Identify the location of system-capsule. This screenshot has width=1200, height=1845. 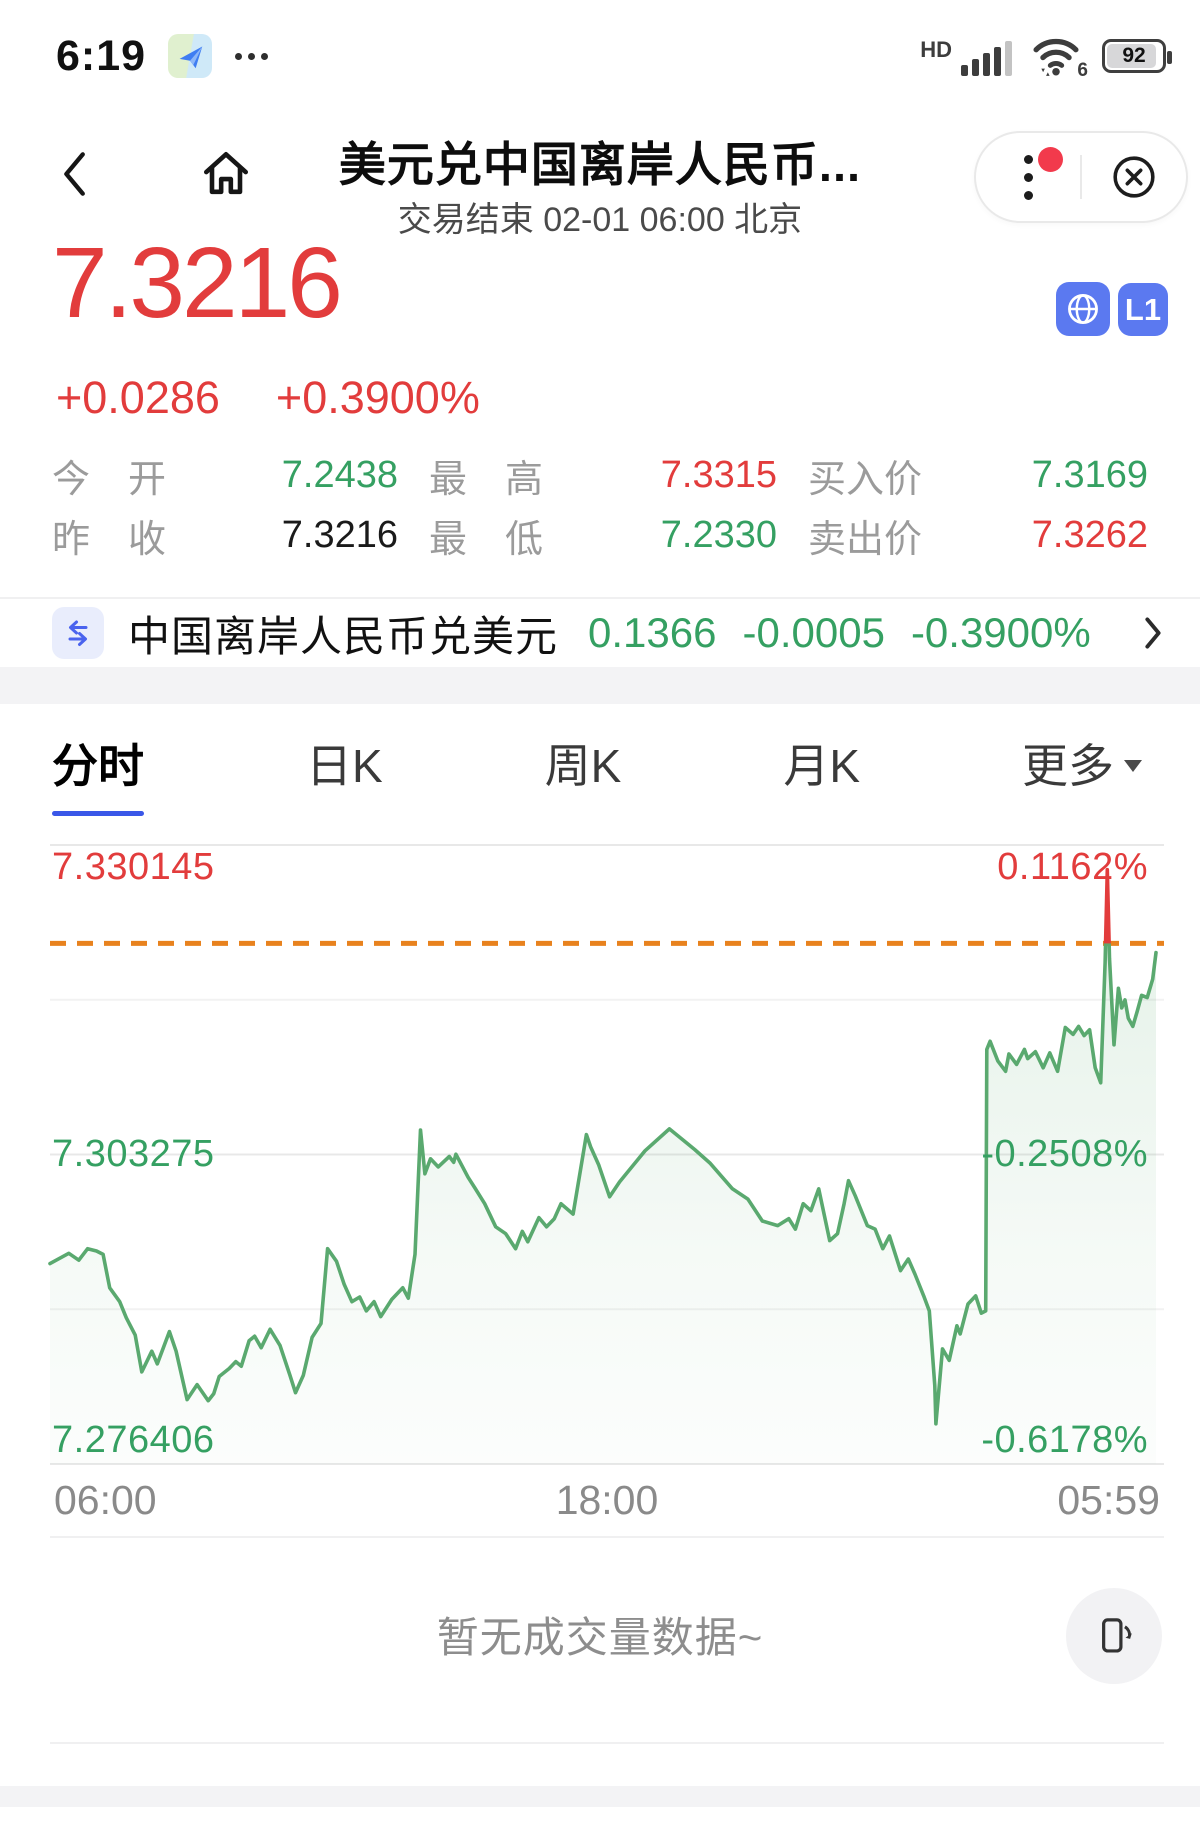
(1081, 177).